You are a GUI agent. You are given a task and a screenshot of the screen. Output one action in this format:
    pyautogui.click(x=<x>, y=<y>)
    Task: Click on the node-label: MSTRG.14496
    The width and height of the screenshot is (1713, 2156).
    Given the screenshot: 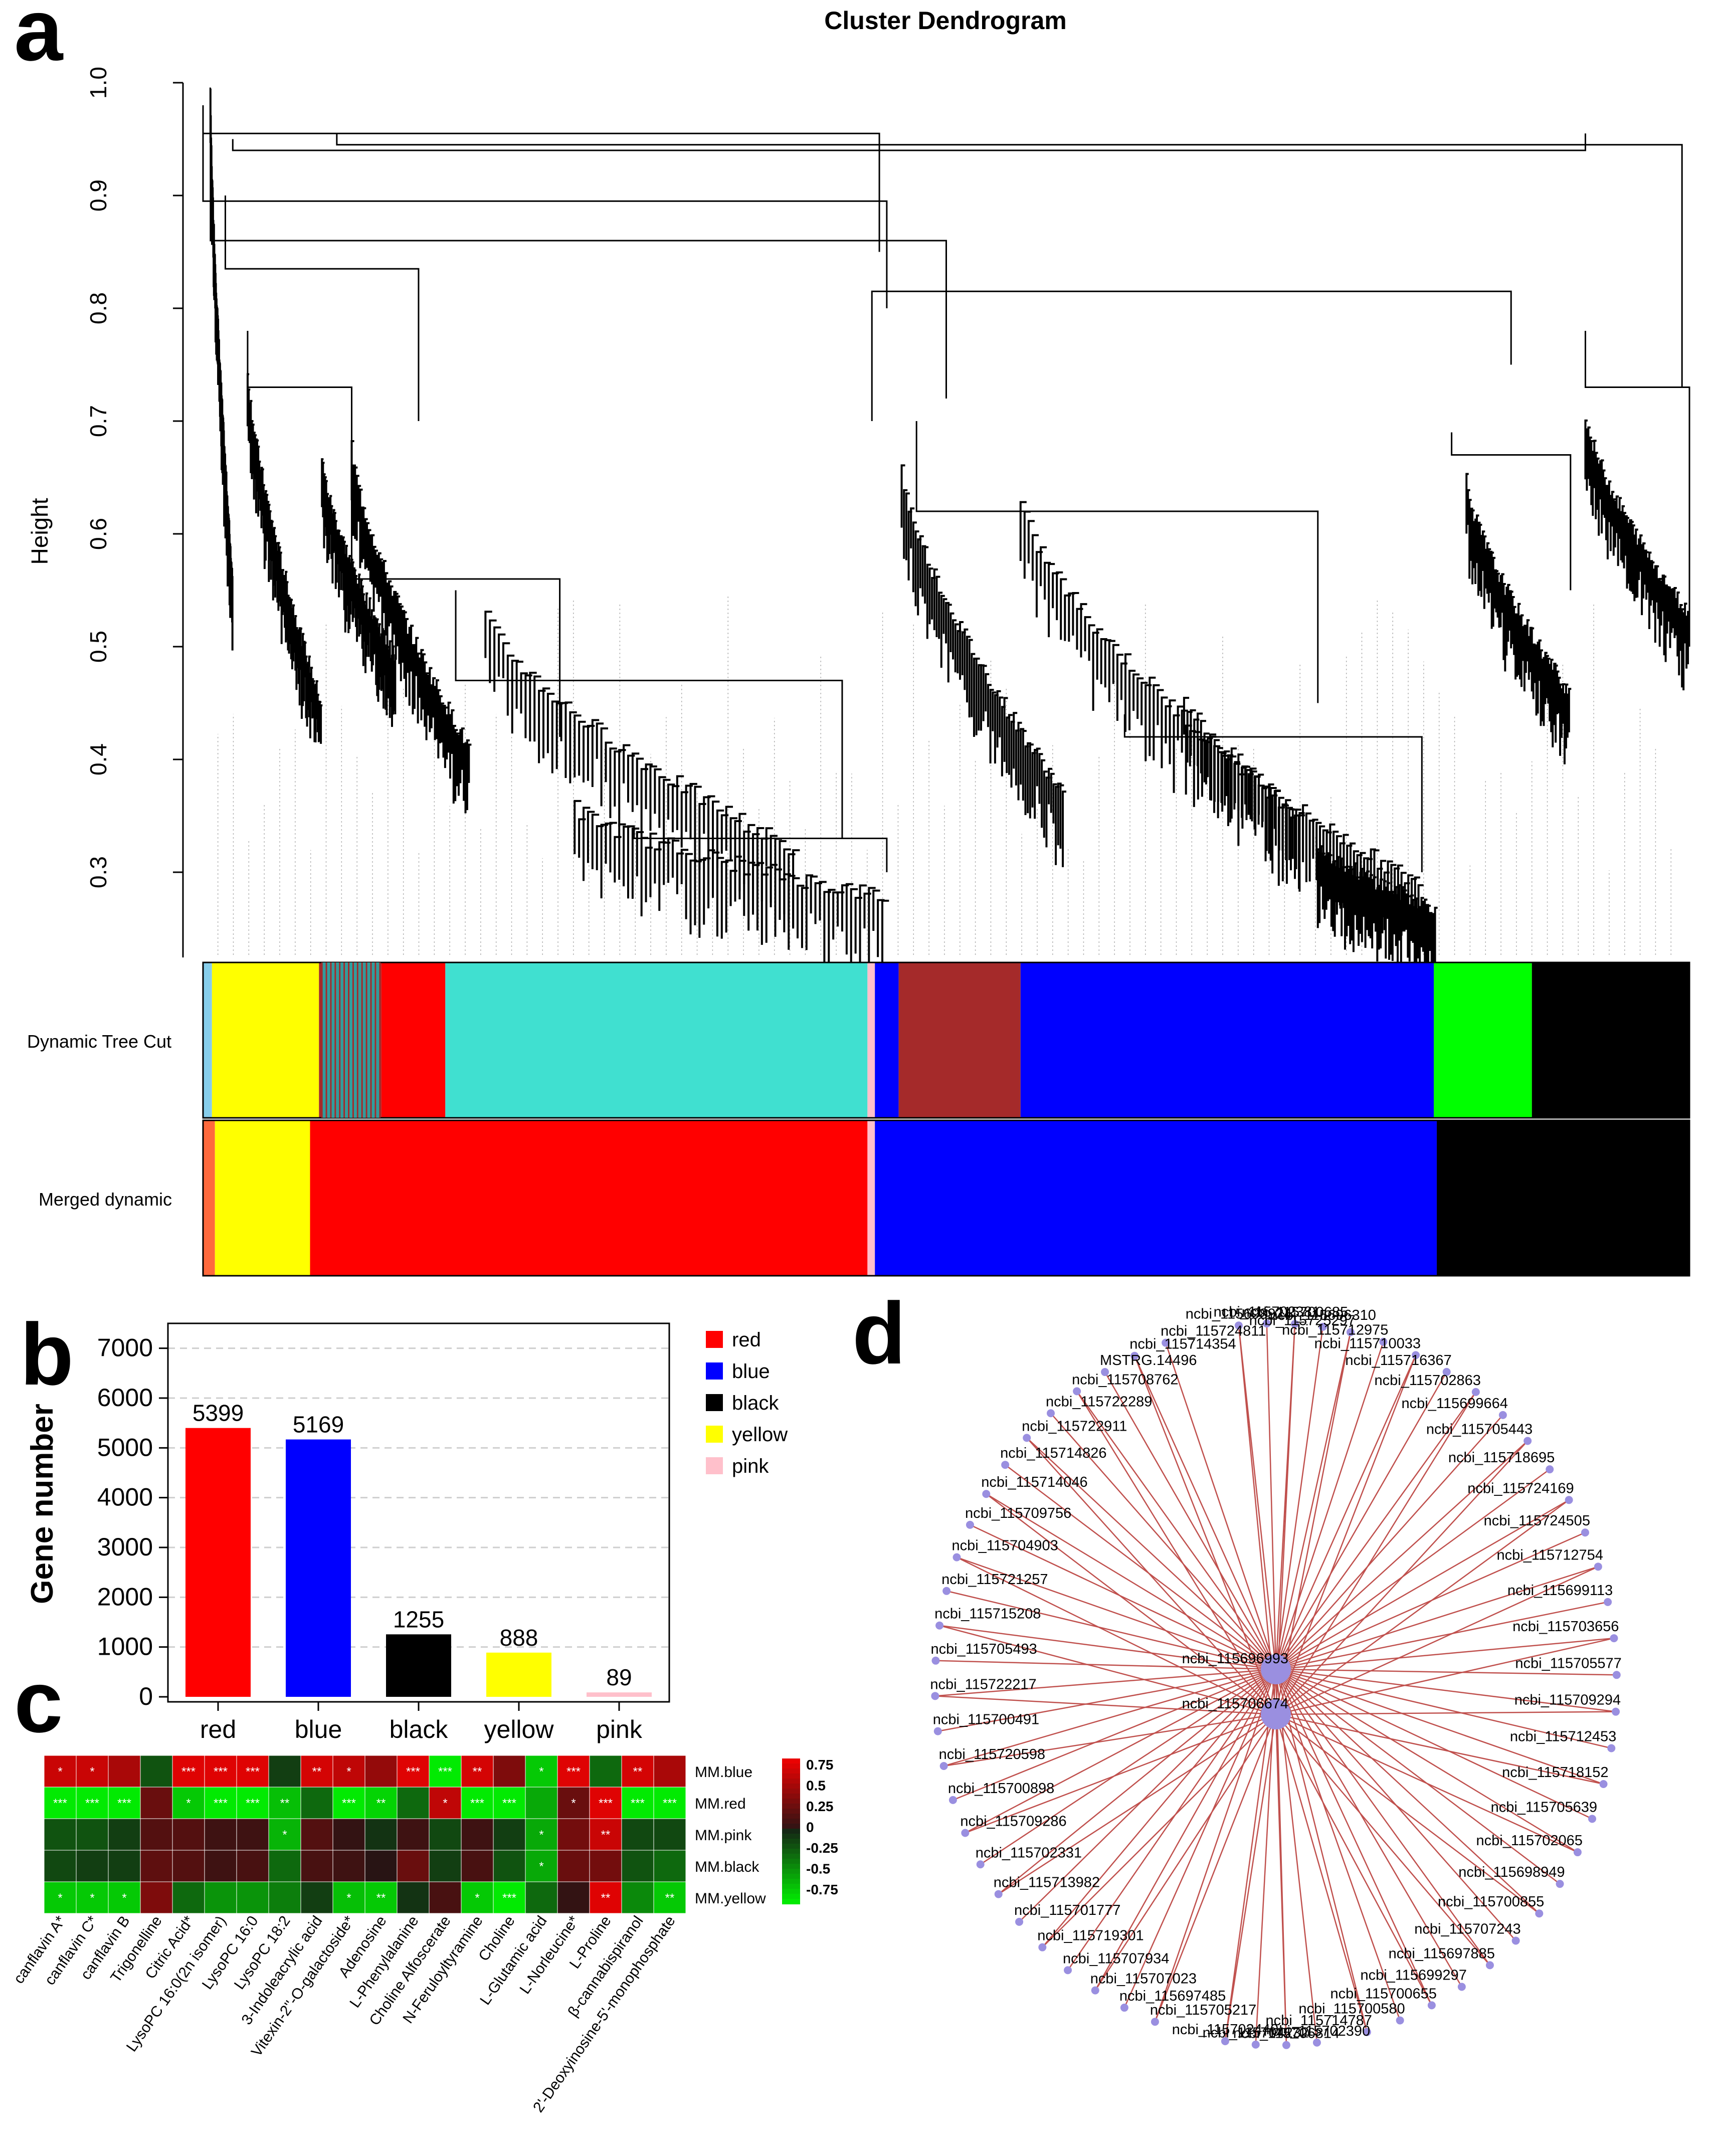 What is the action you would take?
    pyautogui.click(x=1148, y=1360)
    